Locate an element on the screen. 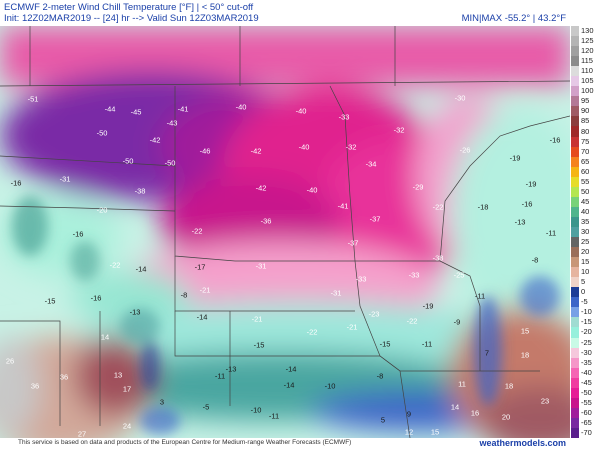 This screenshot has width=600, height=450. colorbar-label: 0 is located at coordinates (583, 292).